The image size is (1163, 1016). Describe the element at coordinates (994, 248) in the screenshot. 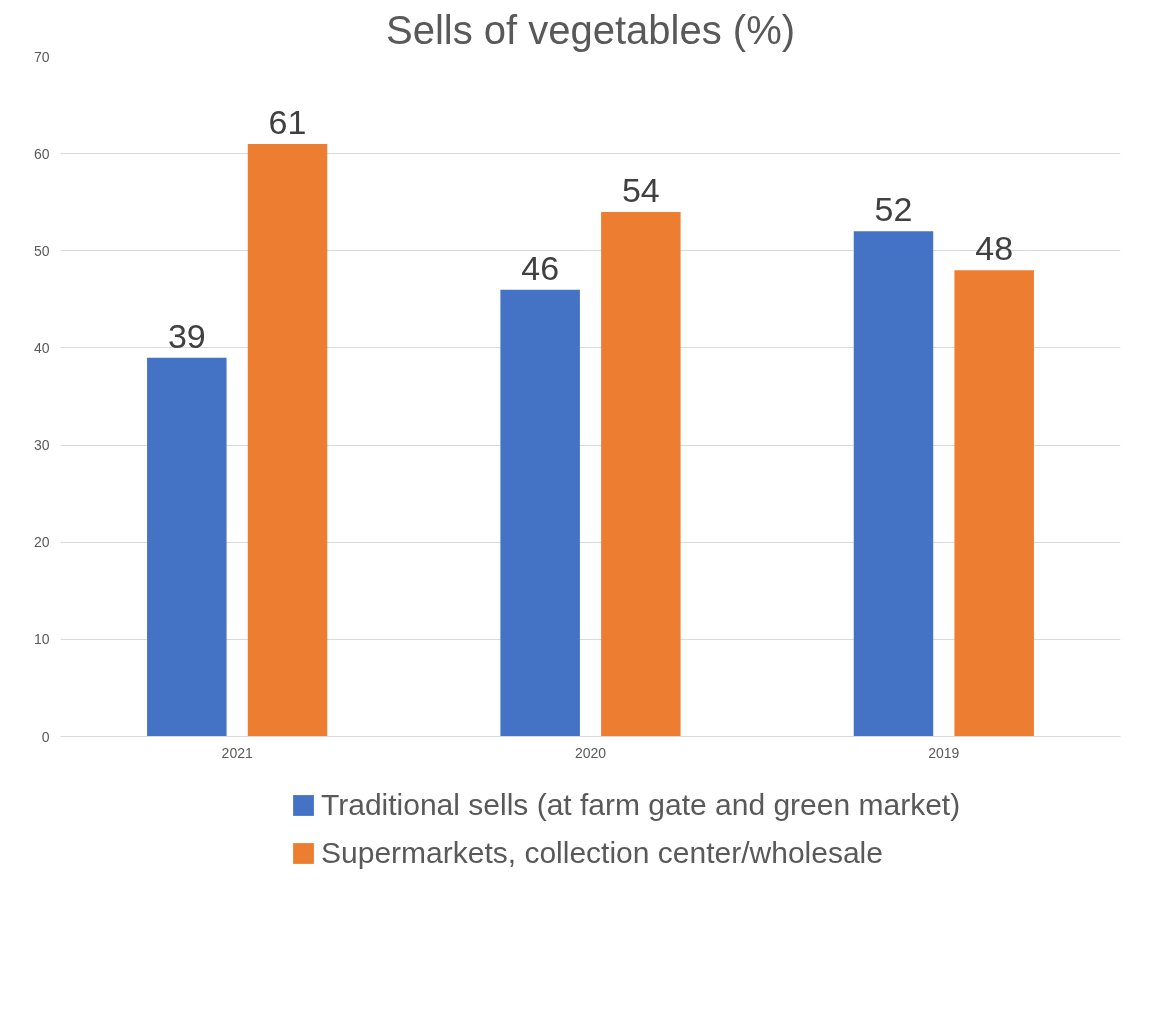

I see `data-label: 48` at that location.